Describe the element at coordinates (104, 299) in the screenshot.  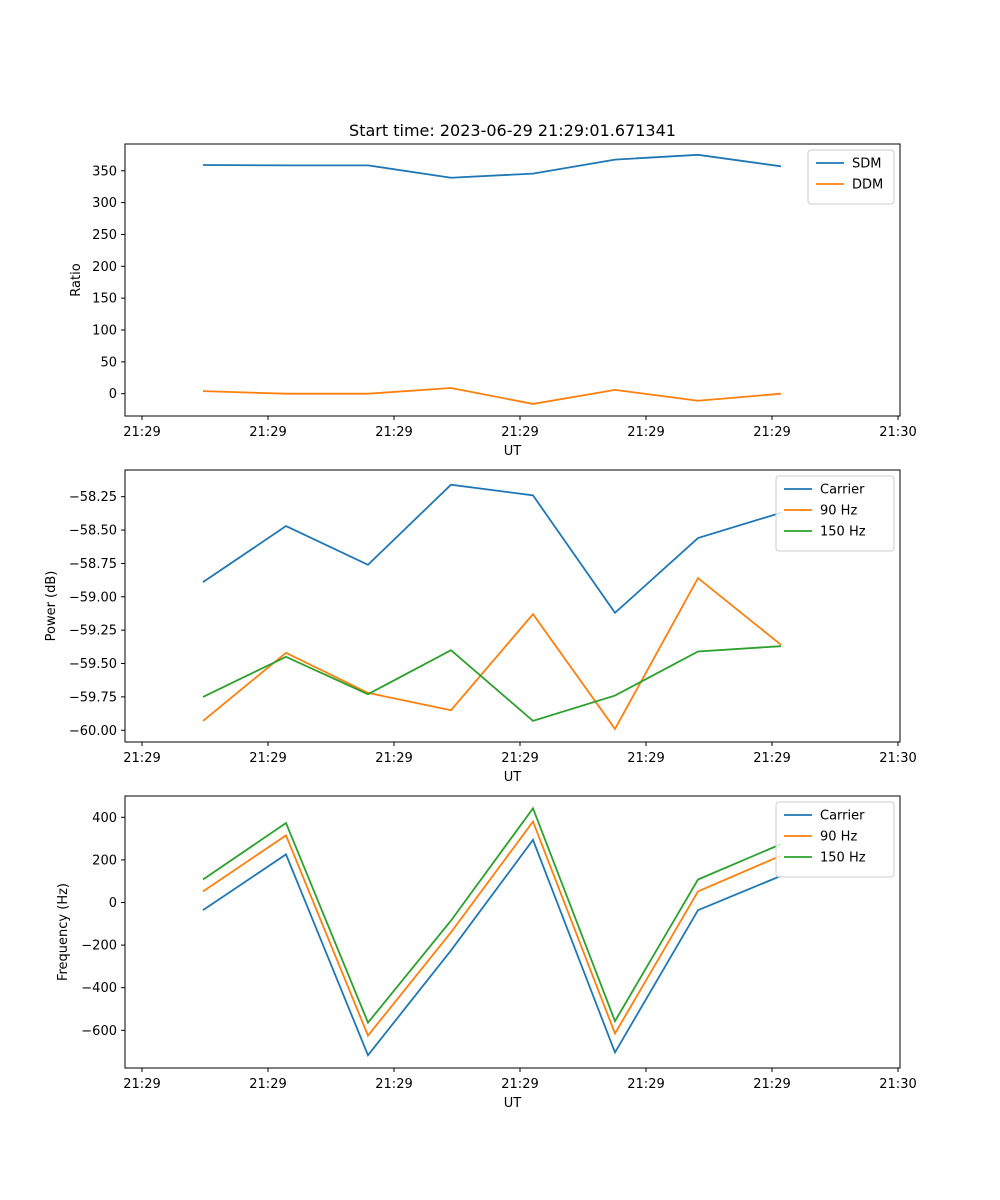
I see `y-tick-label: 150` at that location.